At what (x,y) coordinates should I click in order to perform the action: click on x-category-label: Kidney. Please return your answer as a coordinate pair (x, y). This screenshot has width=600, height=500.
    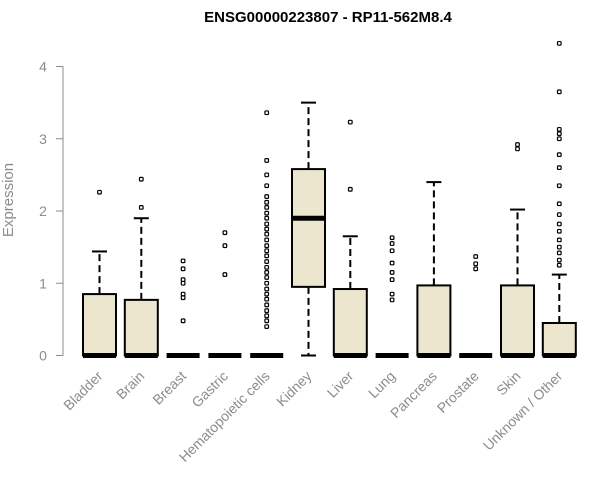
    Looking at the image, I should click on (294, 389).